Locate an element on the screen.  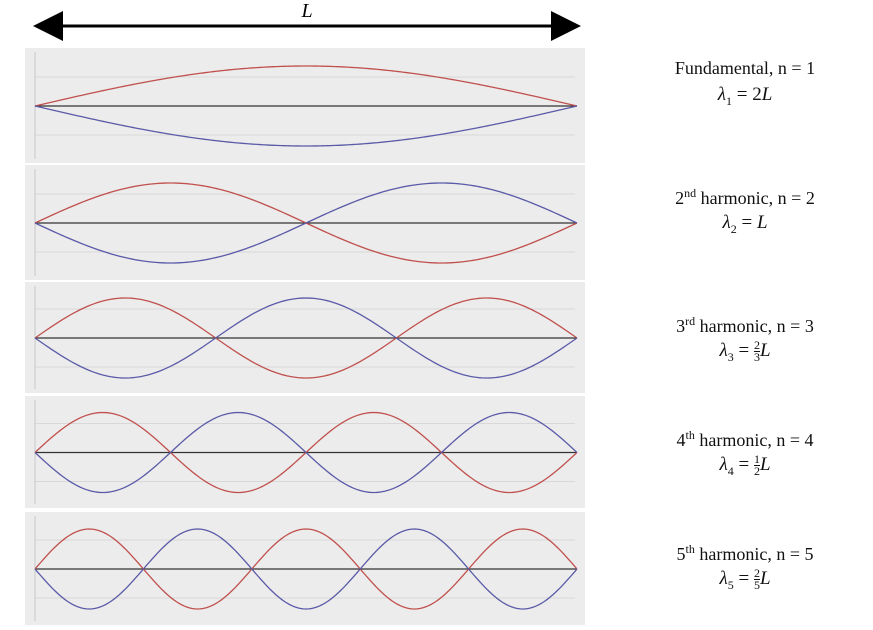
harmonic-label: Fundamental, n = 1 is located at coordinates (745, 68).